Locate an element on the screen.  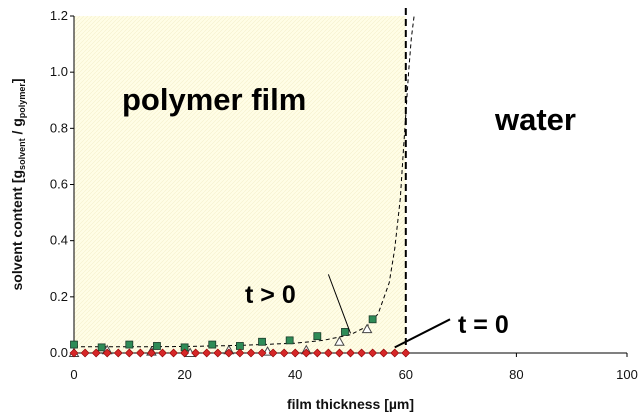
x-axis-title: film thickness [µm] is located at coordinates (350, 404).